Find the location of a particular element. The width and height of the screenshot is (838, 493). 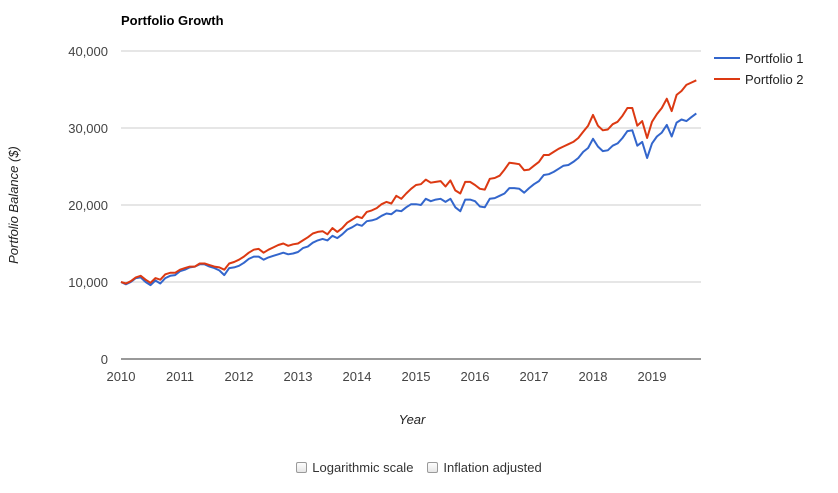

y-tick-label: 30,000 is located at coordinates (88, 128).